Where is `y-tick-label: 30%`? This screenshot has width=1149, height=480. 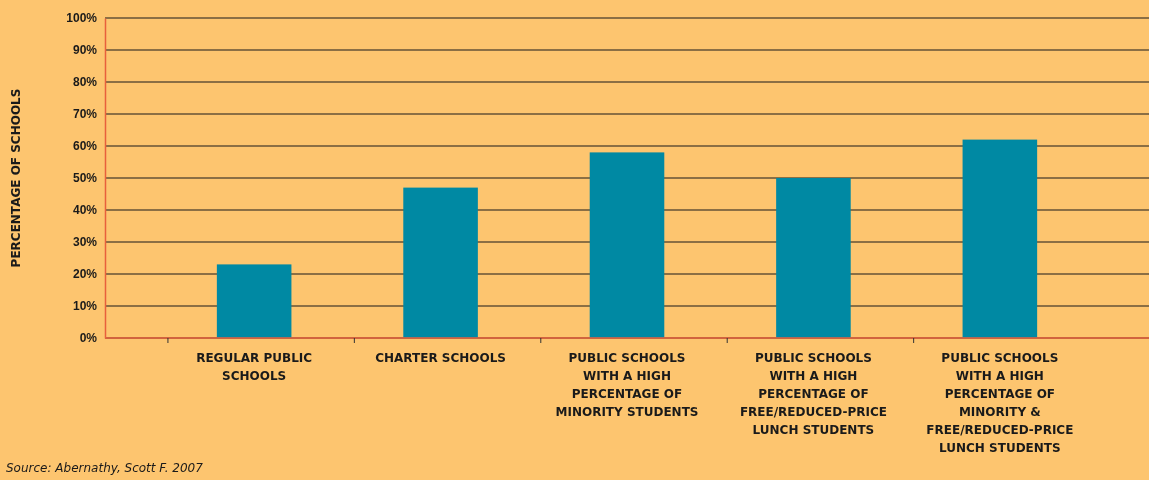
y-tick-label: 30% is located at coordinates (85, 242).